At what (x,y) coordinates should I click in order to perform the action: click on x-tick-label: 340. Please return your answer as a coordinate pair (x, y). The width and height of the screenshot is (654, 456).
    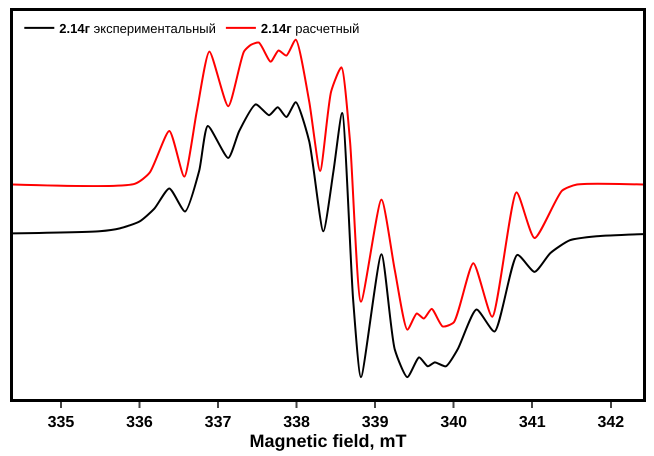
    Looking at the image, I should click on (454, 422).